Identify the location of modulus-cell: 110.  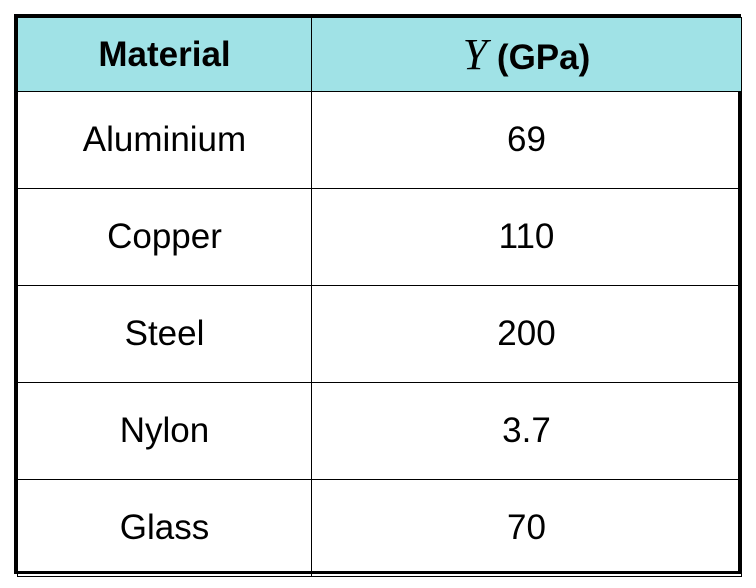
(526, 237).